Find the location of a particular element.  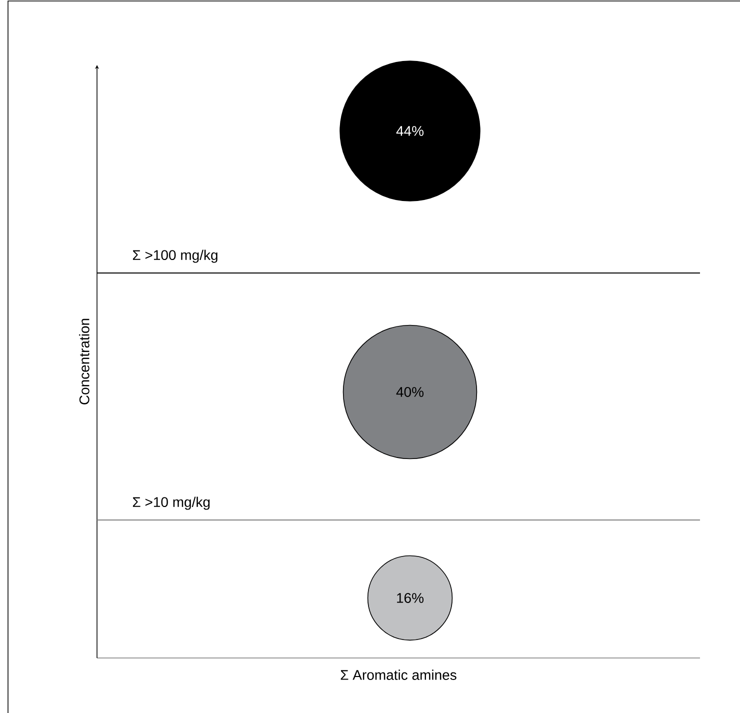

category-label: Σ >100 mg/kg is located at coordinates (175, 256).